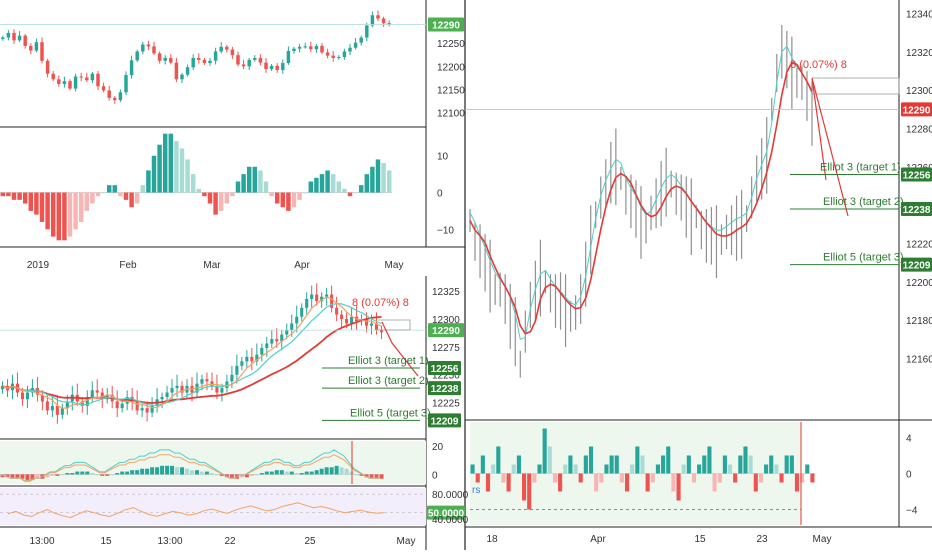  I want to click on intraday-tick-8: 12180, so click(919, 321).